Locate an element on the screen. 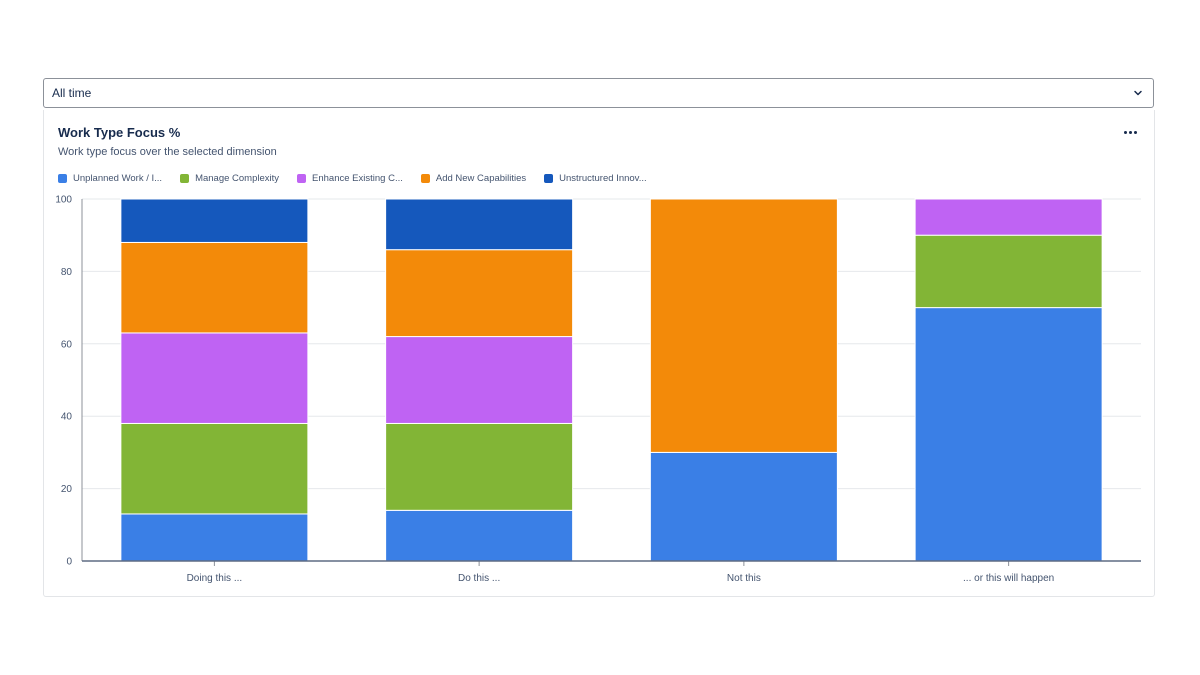  y-tick-label: 20 is located at coordinates (67, 489).